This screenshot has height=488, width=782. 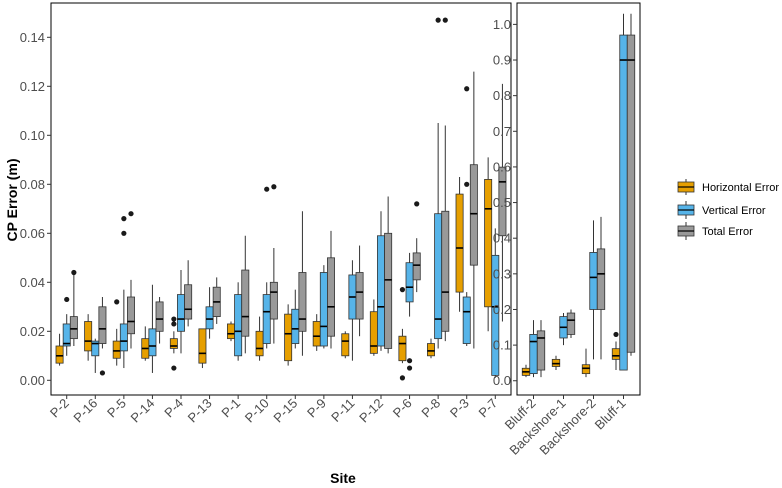 I want to click on y-tick-label-right: 0.0, so click(x=502, y=380).